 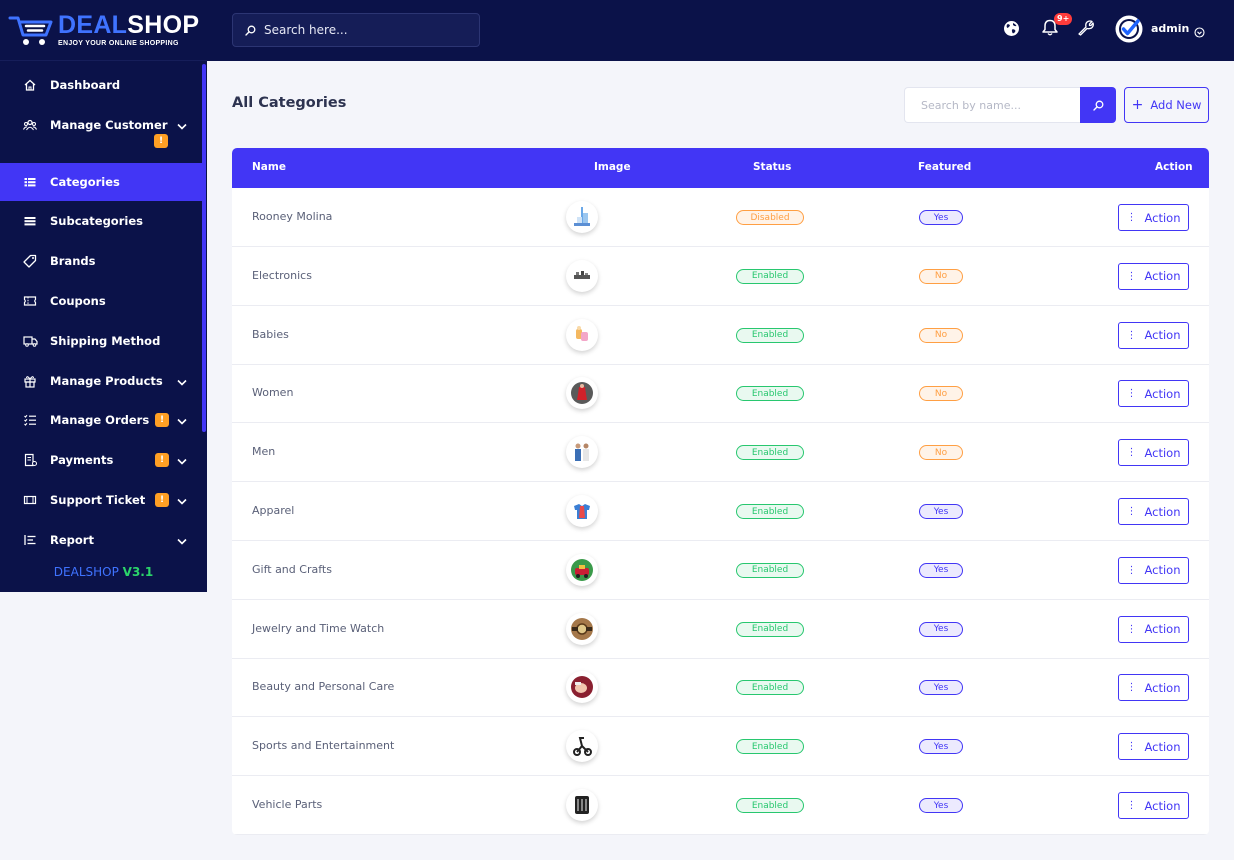 I want to click on table-row: Women Enabled No ⋮ Action, so click(x=720, y=394).